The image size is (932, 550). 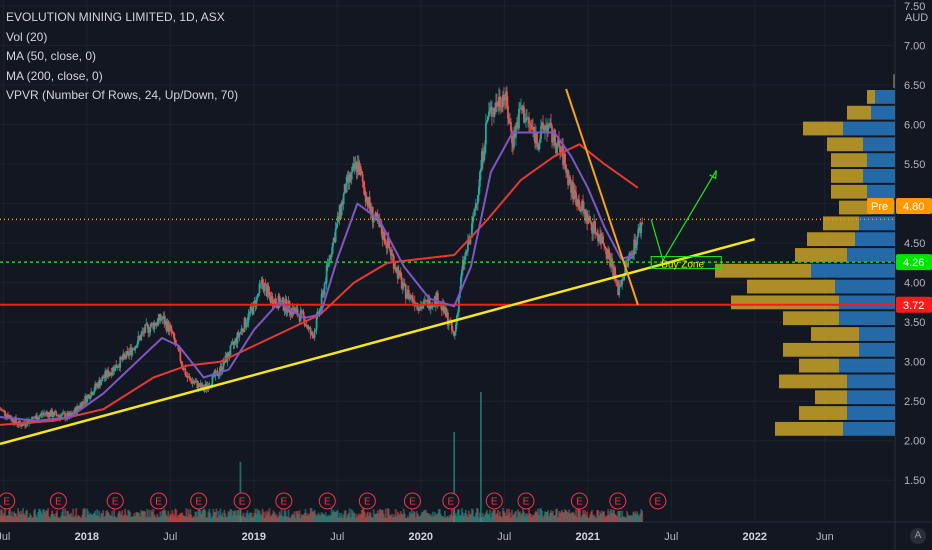 I want to click on vp-bar-up, so click(x=879, y=144).